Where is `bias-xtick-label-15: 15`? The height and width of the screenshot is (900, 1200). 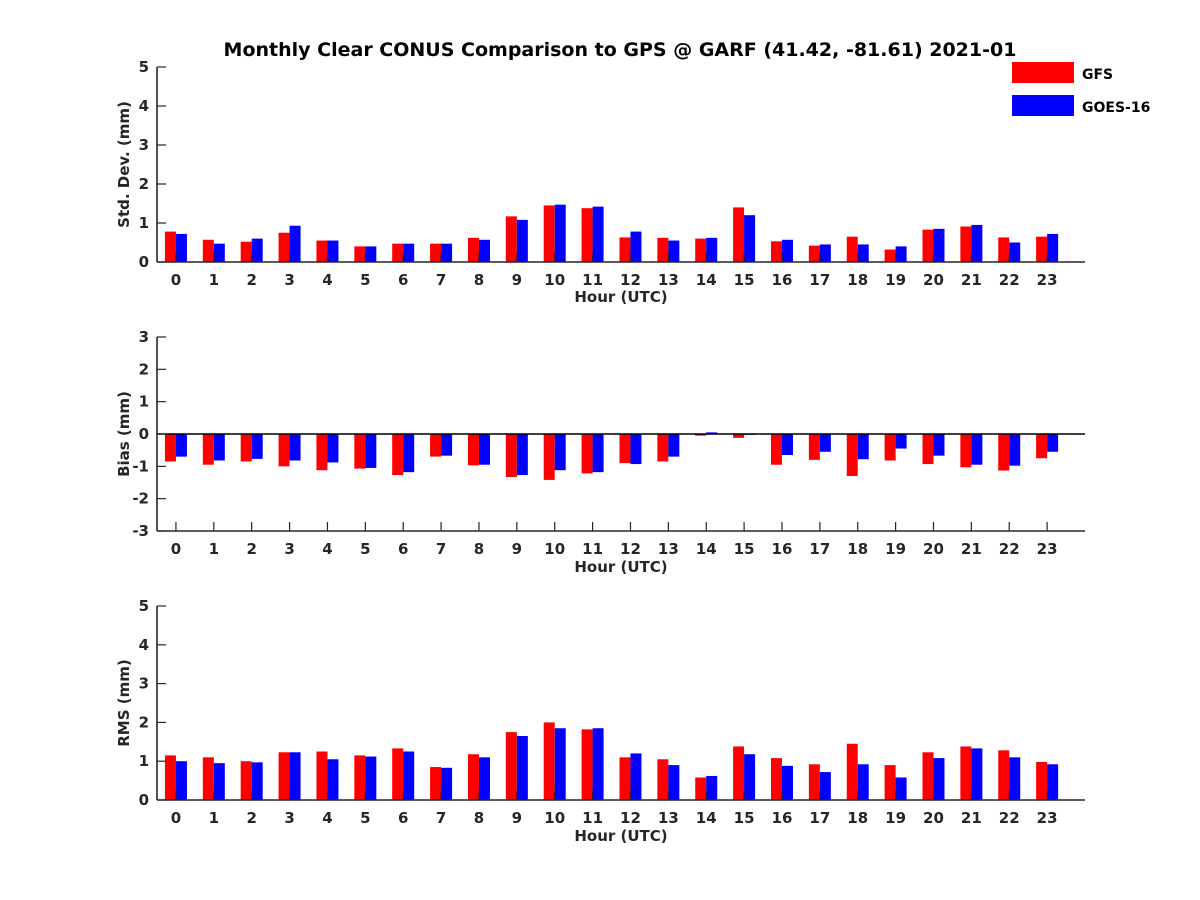 bias-xtick-label-15: 15 is located at coordinates (744, 549).